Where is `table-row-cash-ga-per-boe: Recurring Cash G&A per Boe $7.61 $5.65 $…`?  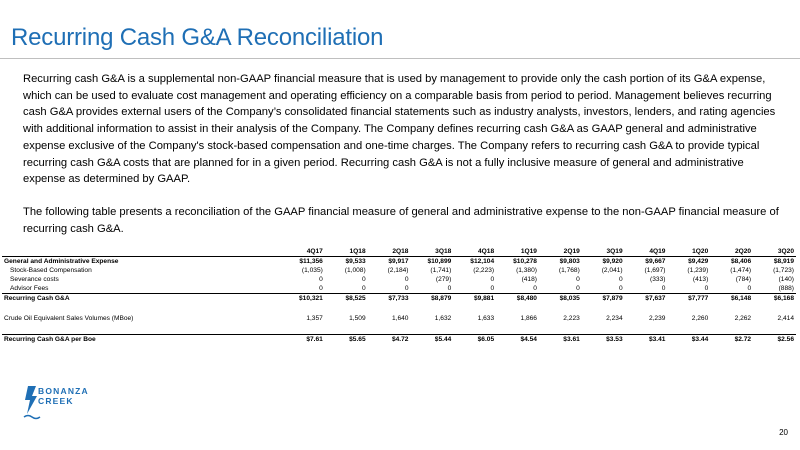 table-row-cash-ga-per-boe: Recurring Cash G&A per Boe $7.61 $5.65 $… is located at coordinates (399, 339).